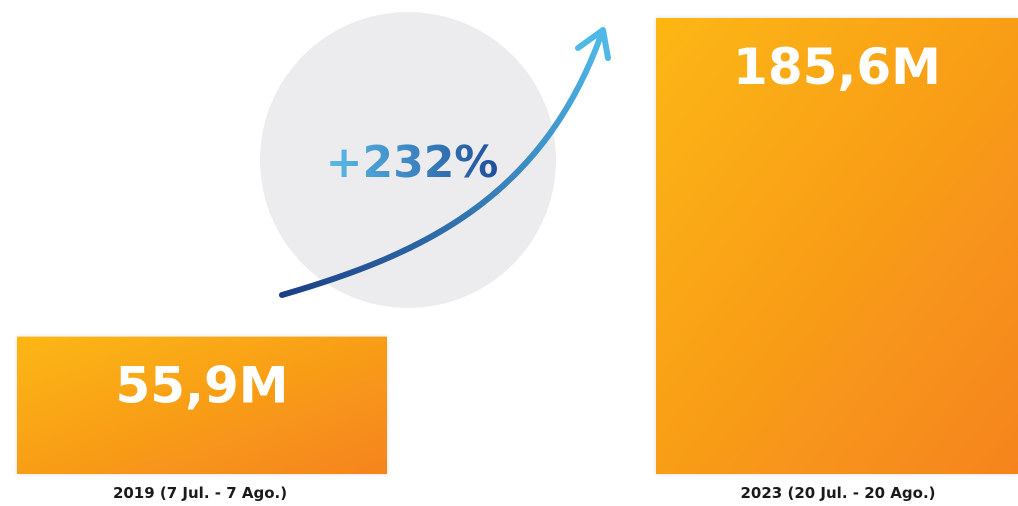 This screenshot has height=506, width=1018. I want to click on growth-percent-label: +232%, so click(412, 162).